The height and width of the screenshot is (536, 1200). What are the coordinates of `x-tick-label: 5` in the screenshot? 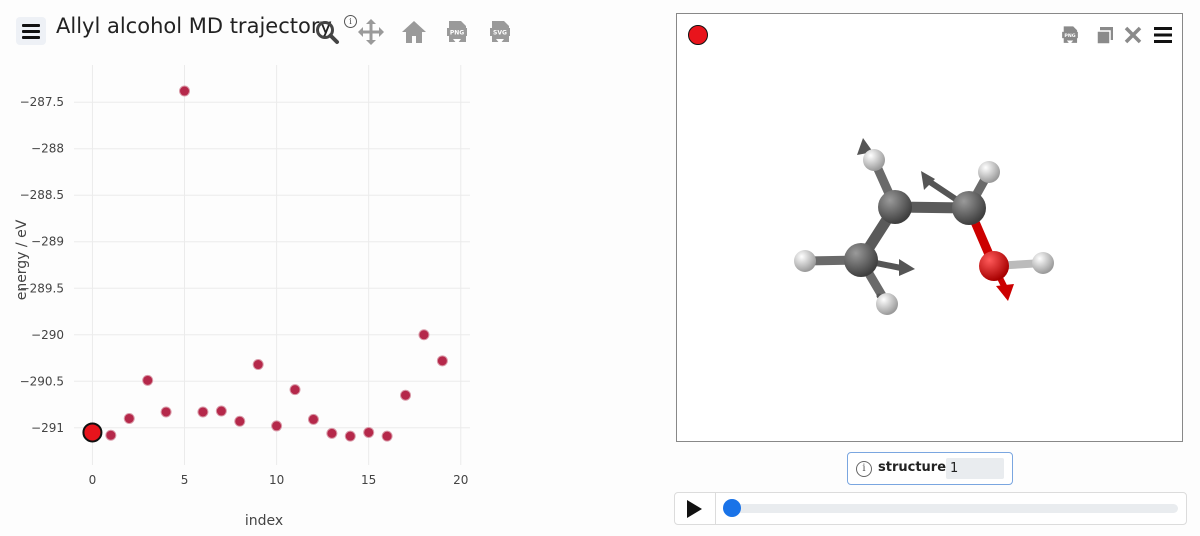 It's located at (185, 480).